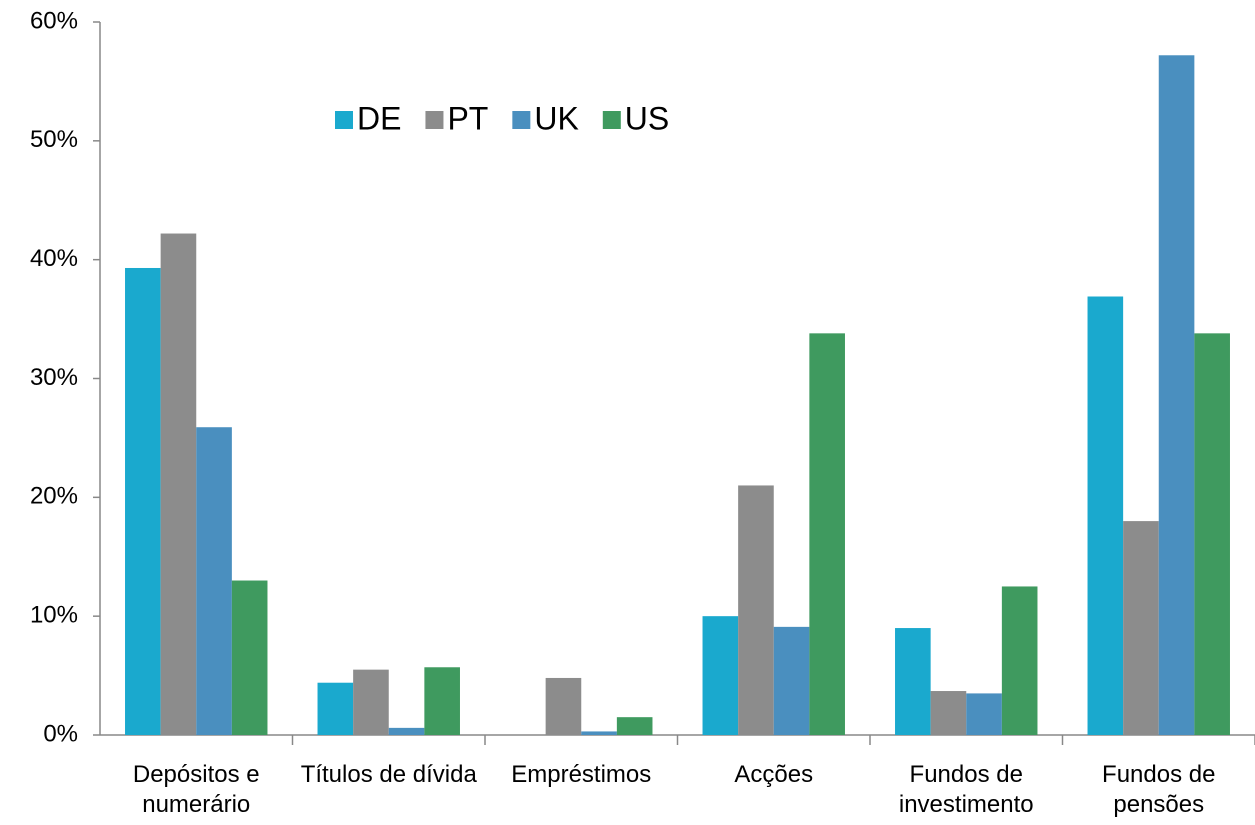 The height and width of the screenshot is (825, 1255). Describe the element at coordinates (54, 20) in the screenshot. I see `y-tick-label: 60%` at that location.